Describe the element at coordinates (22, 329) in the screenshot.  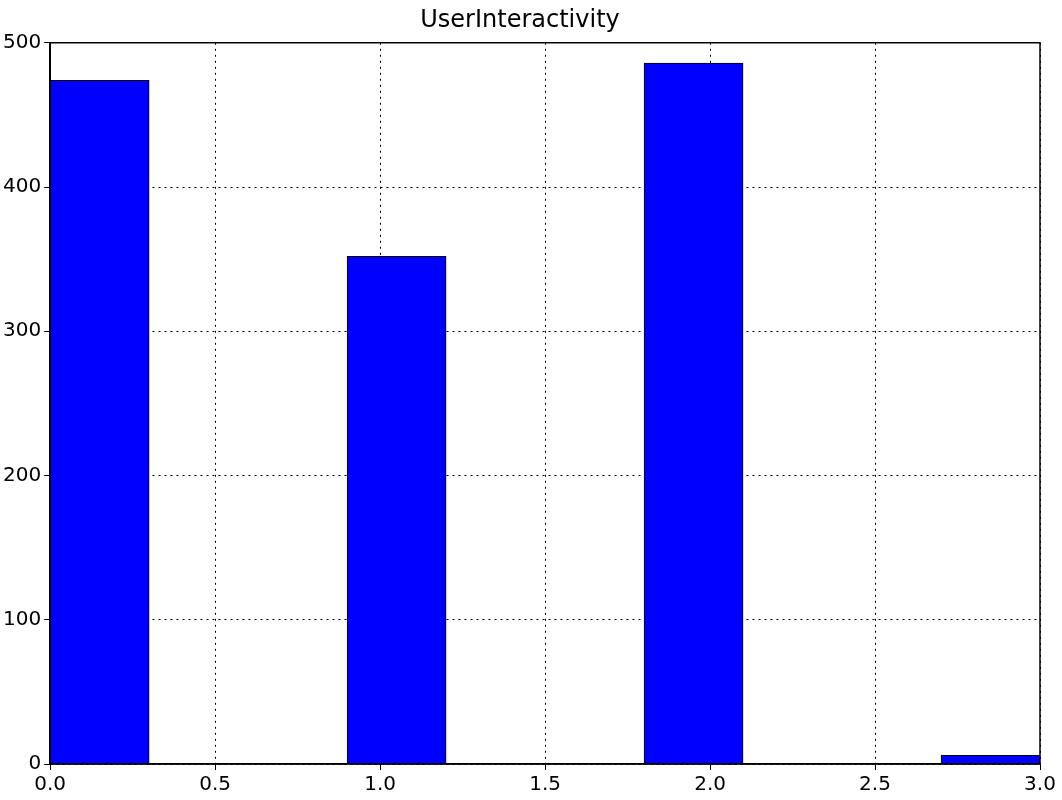
I see `y-tick-label: 300` at that location.